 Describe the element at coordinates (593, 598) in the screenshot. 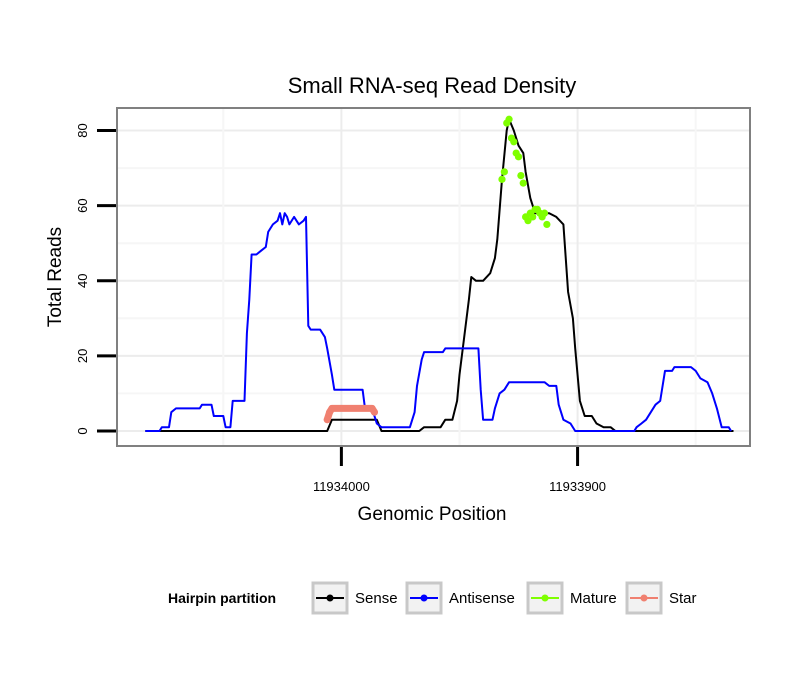

I see `legend-label: Mature` at that location.